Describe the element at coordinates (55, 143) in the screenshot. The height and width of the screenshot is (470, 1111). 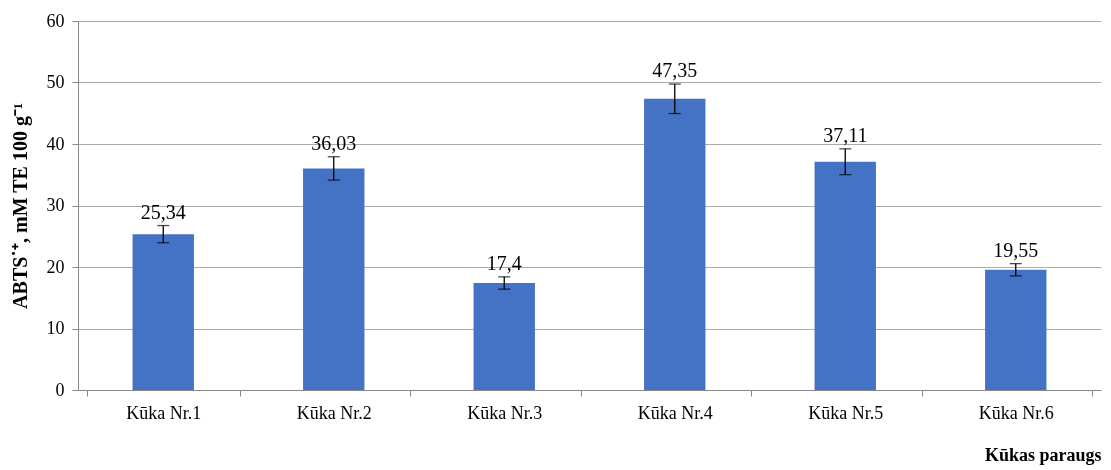
I see `y-tick-label: 40` at that location.